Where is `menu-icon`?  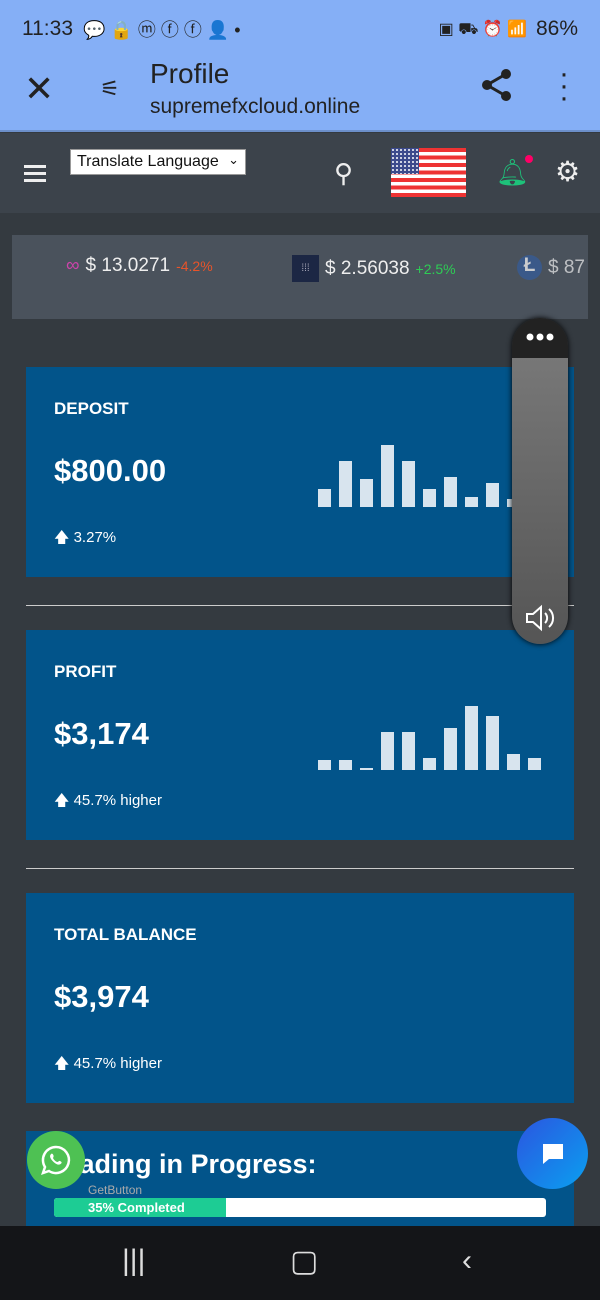
menu-icon is located at coordinates (35, 175).